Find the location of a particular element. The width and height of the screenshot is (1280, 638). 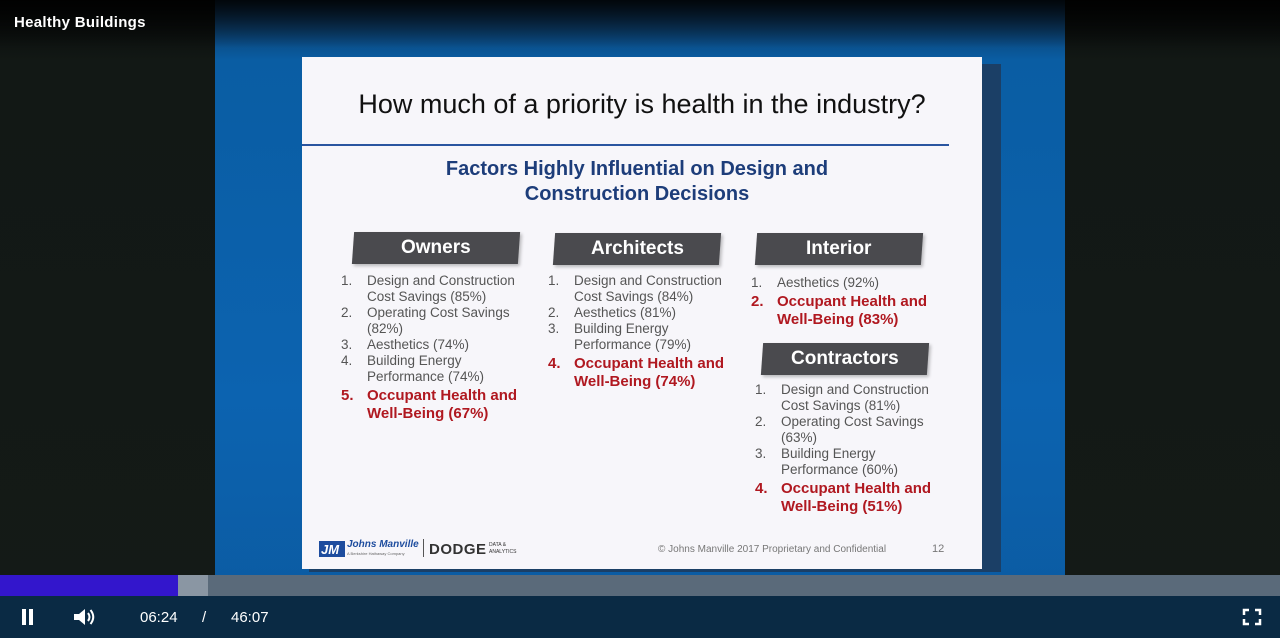

current-time: 06:24 is located at coordinates (159, 617).